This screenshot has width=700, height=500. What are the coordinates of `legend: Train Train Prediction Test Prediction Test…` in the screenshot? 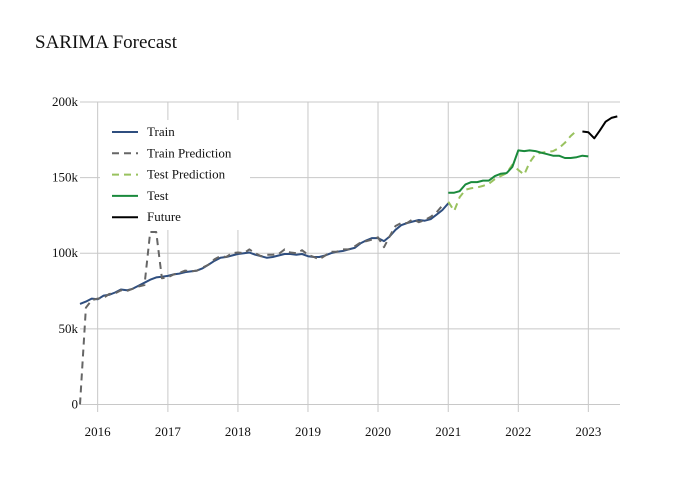 It's located at (175, 175).